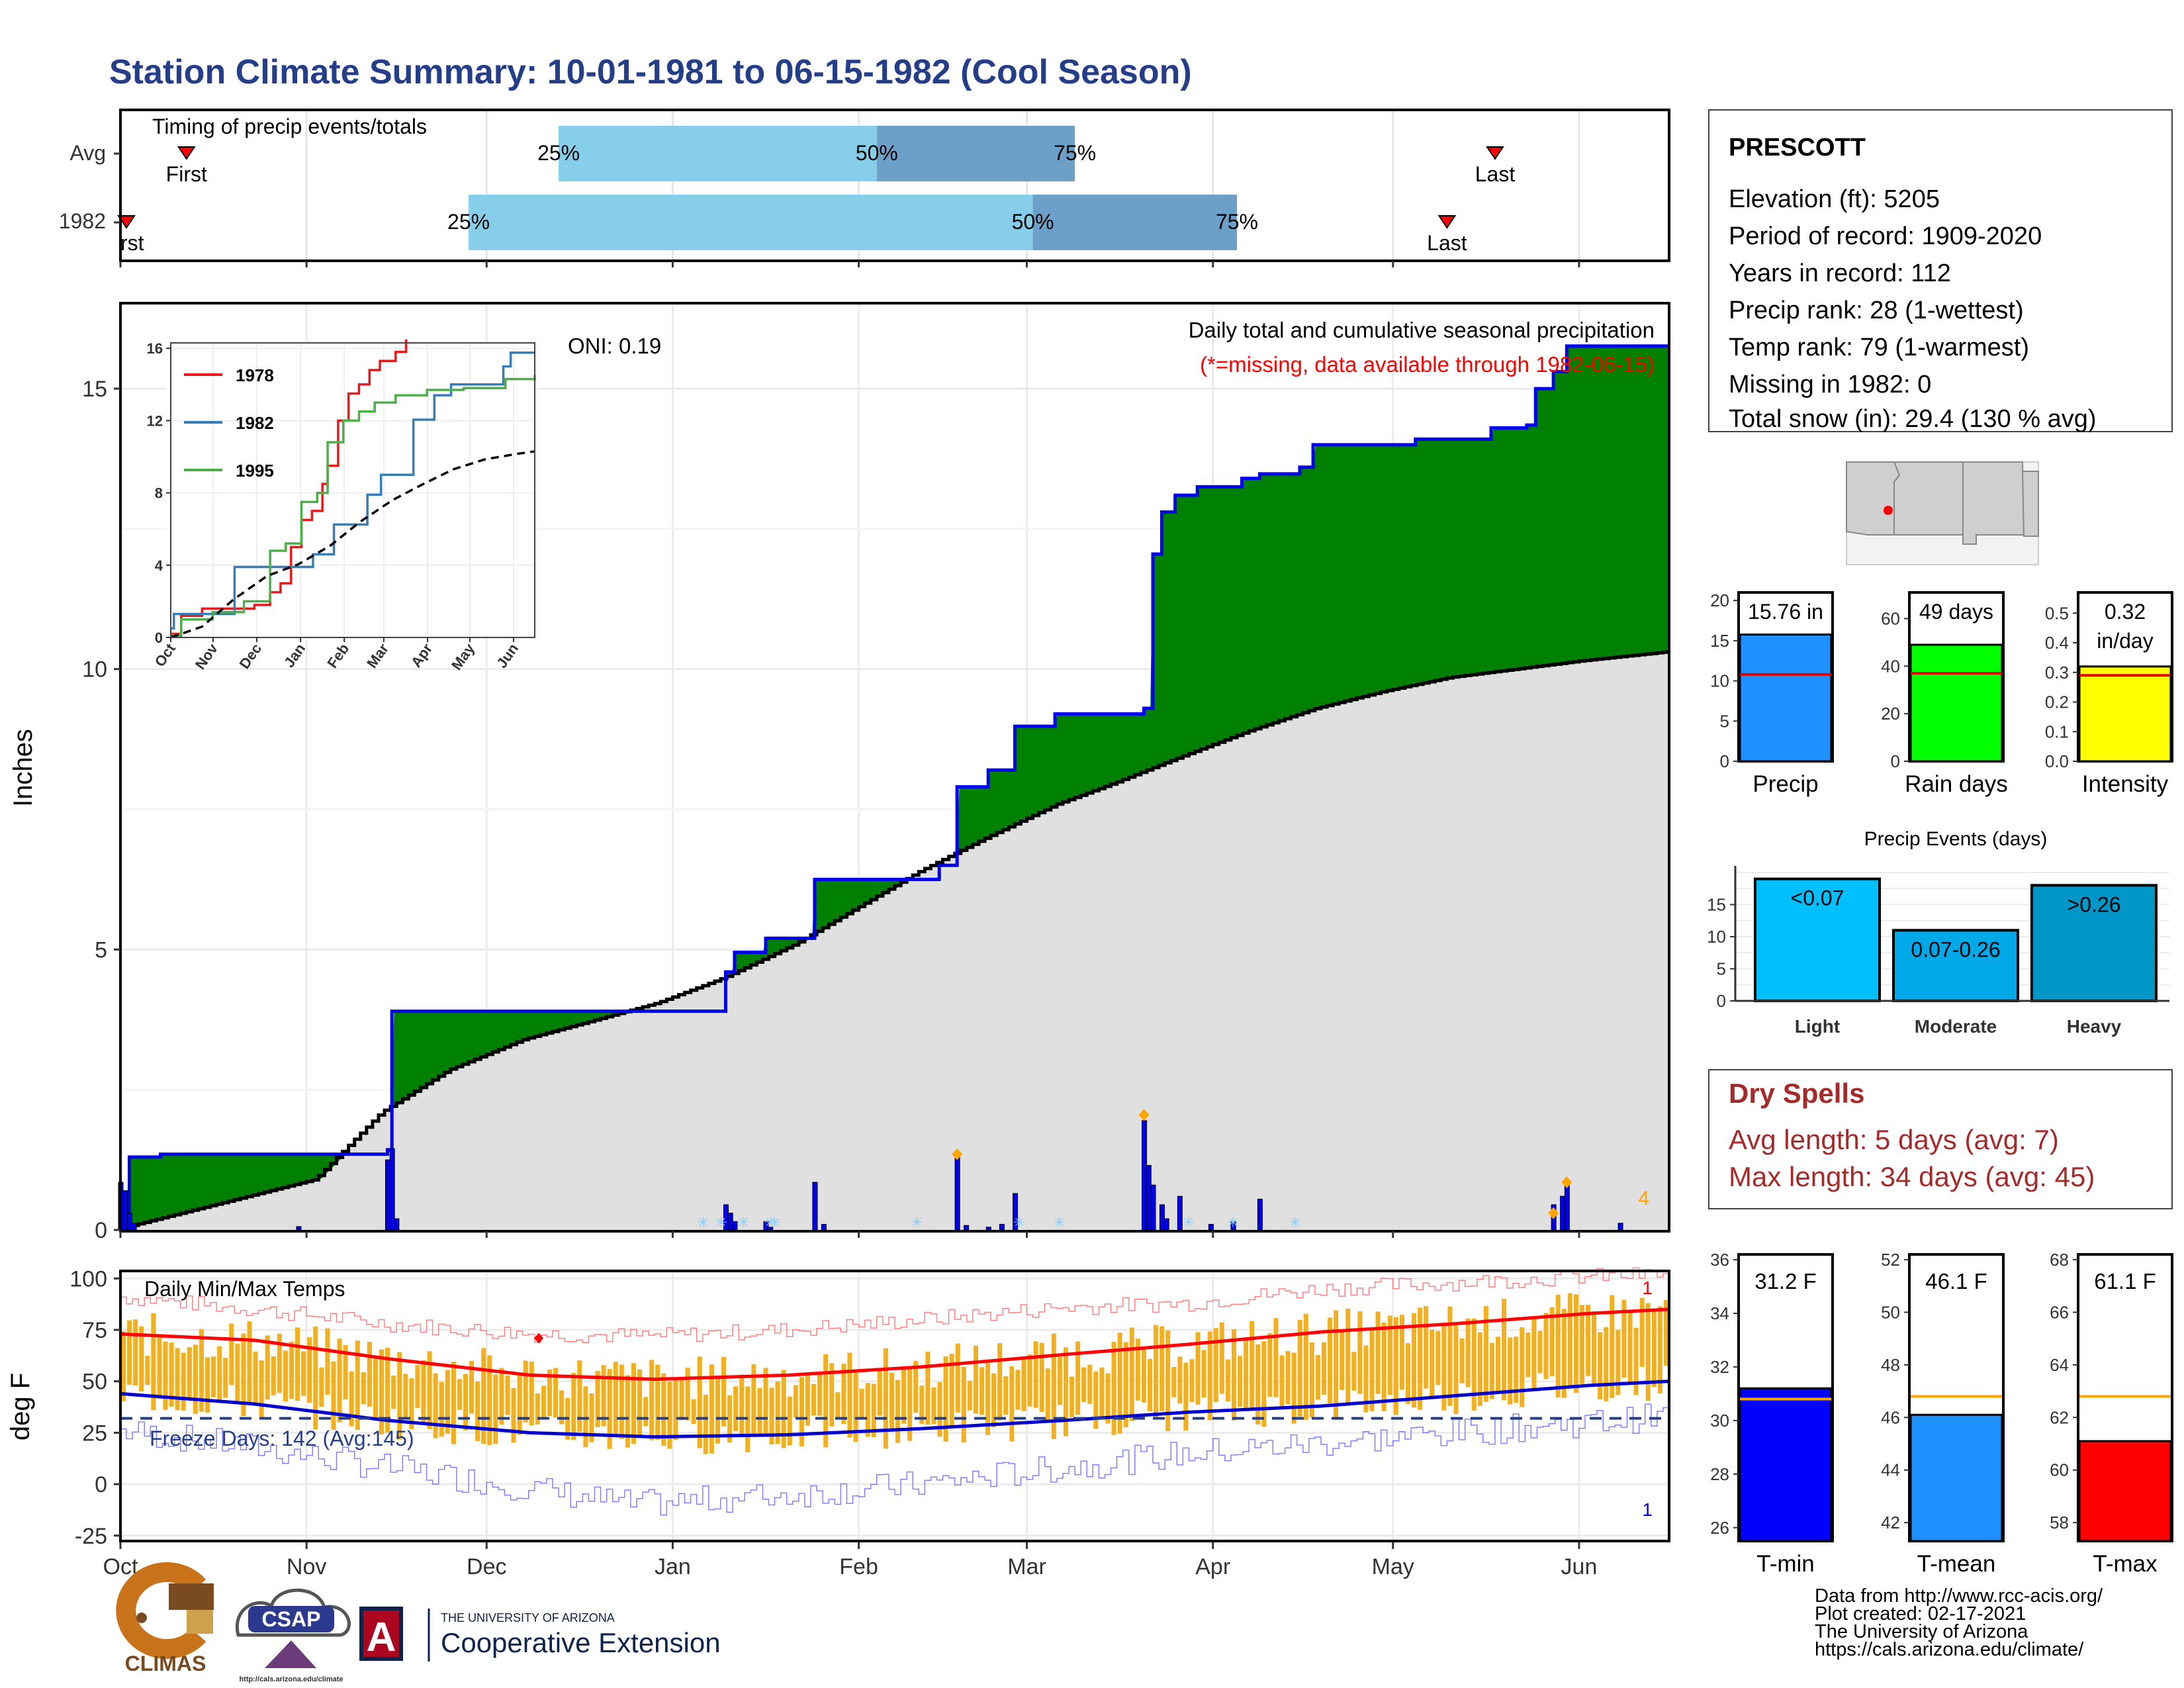  What do you see at coordinates (1720, 600) in the screenshot?
I see `mini-bar-tick-label: 20` at bounding box center [1720, 600].